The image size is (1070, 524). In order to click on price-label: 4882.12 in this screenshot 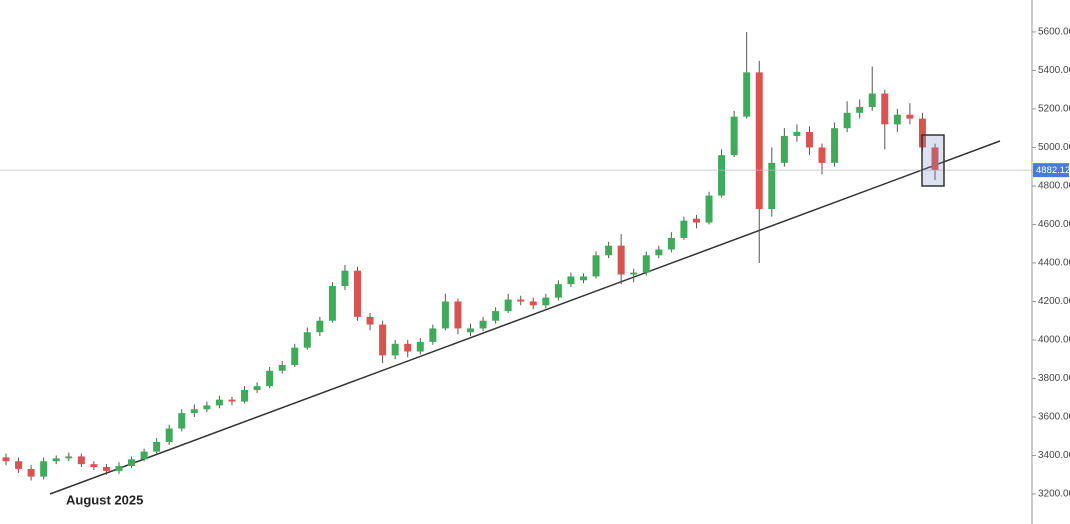, I will do `click(1053, 170)`.